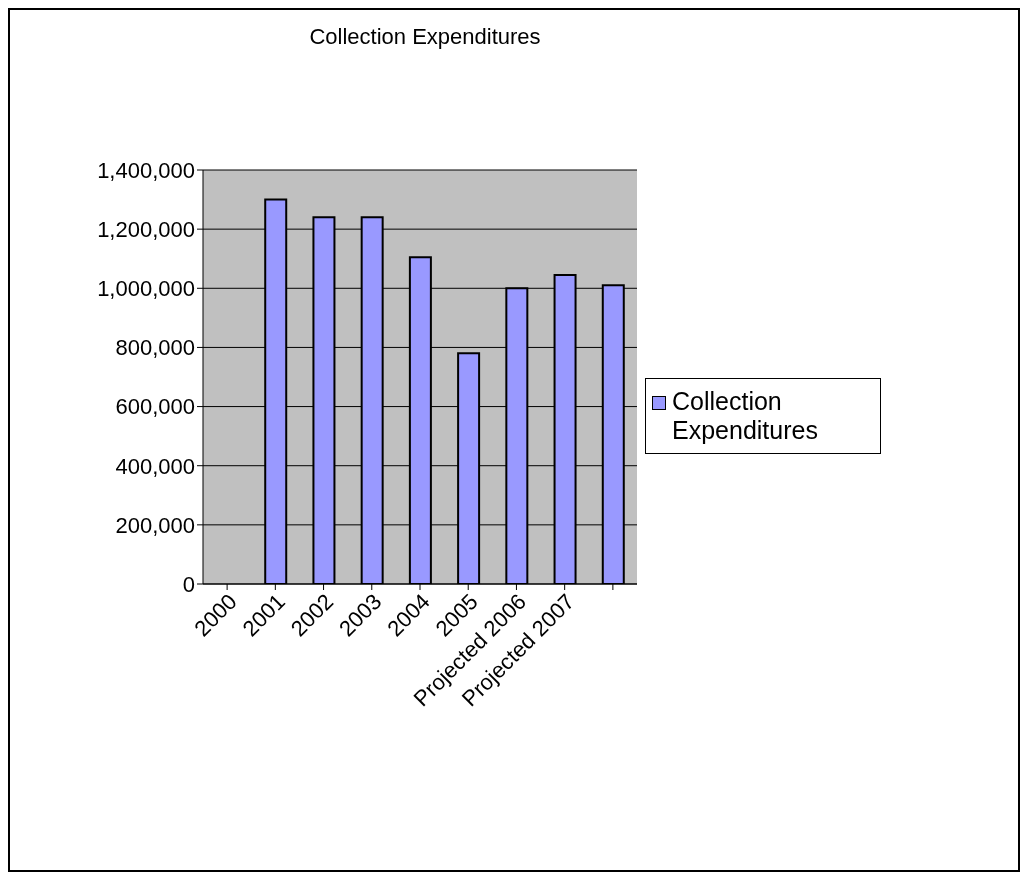 Image resolution: width=1029 pixels, height=880 pixels. What do you see at coordinates (146, 289) in the screenshot?
I see `y-tick-label: 1,000,000` at bounding box center [146, 289].